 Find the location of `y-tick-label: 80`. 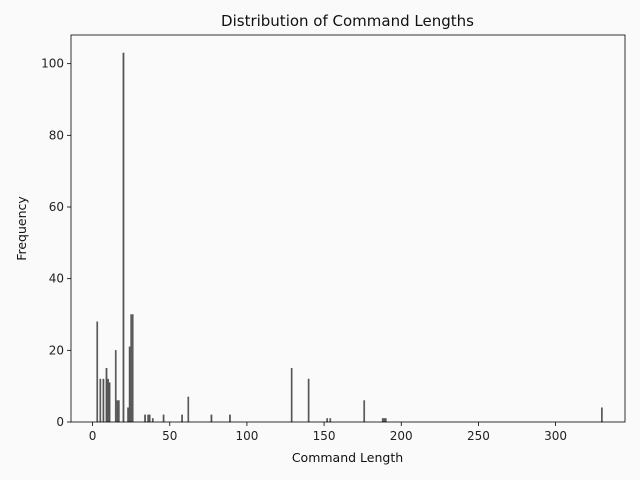

y-tick-label: 80 is located at coordinates (56, 135).